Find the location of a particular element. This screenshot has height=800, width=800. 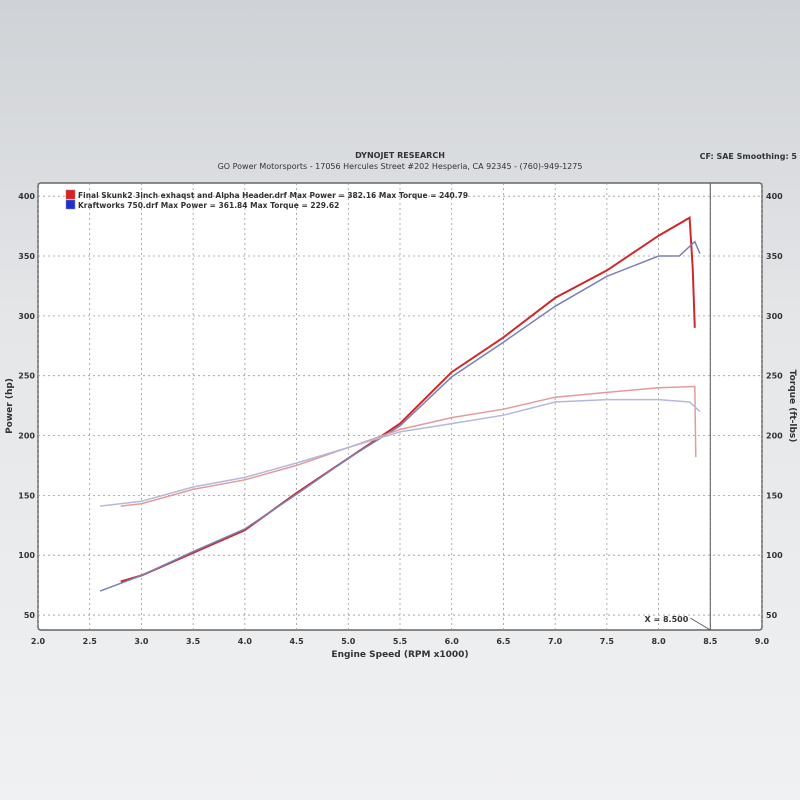

x-tick-label: 7.5 is located at coordinates (607, 641).